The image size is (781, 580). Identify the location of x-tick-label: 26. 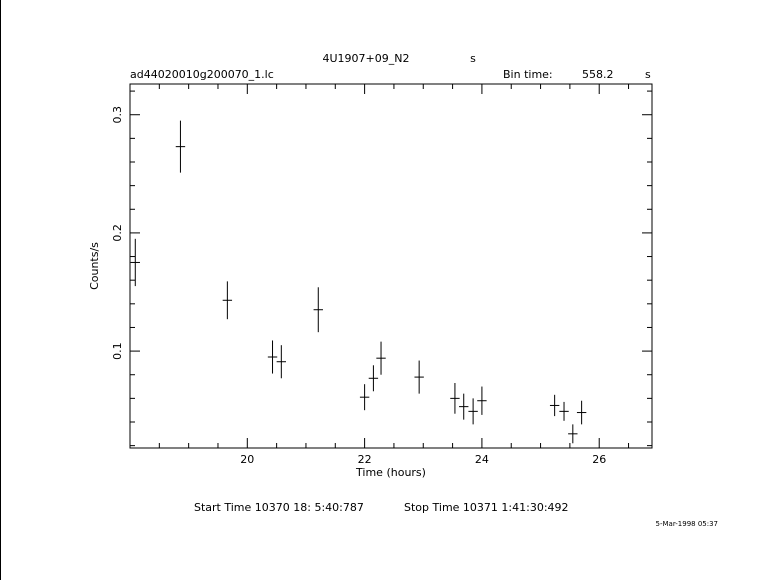
(599, 459).